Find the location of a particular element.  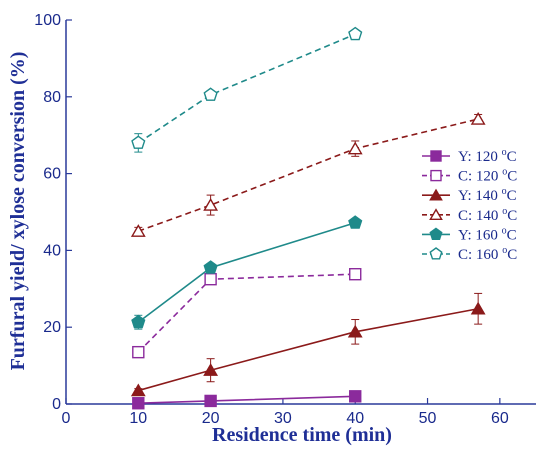

legend-label: C: 140 oC is located at coordinates (487, 215).